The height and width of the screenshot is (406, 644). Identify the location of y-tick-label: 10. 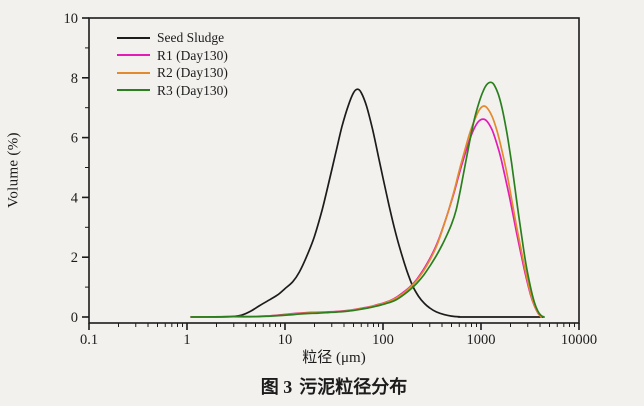
(71, 19).